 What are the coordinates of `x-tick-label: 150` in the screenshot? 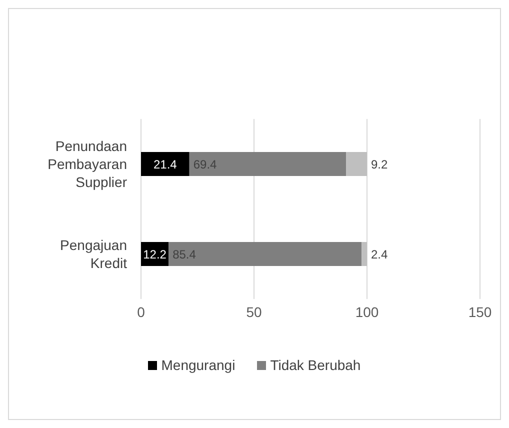 It's located at (480, 312).